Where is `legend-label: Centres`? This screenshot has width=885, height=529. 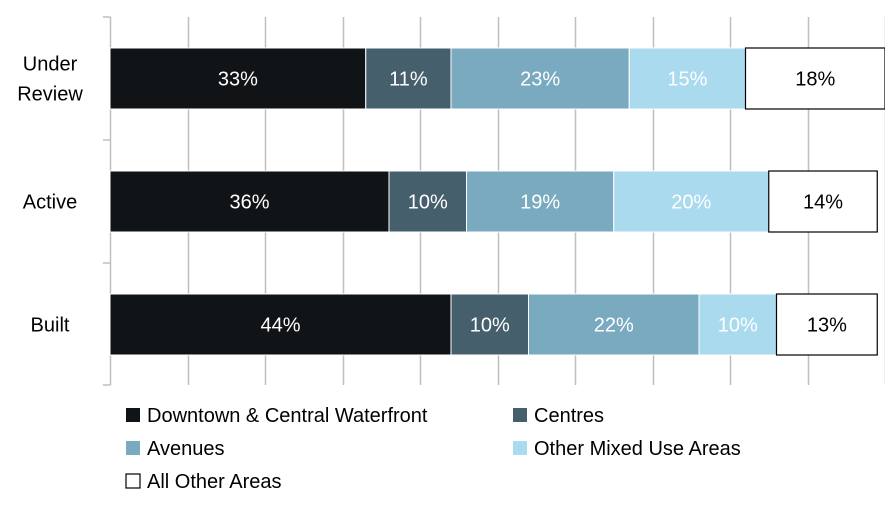 legend-label: Centres is located at coordinates (569, 416).